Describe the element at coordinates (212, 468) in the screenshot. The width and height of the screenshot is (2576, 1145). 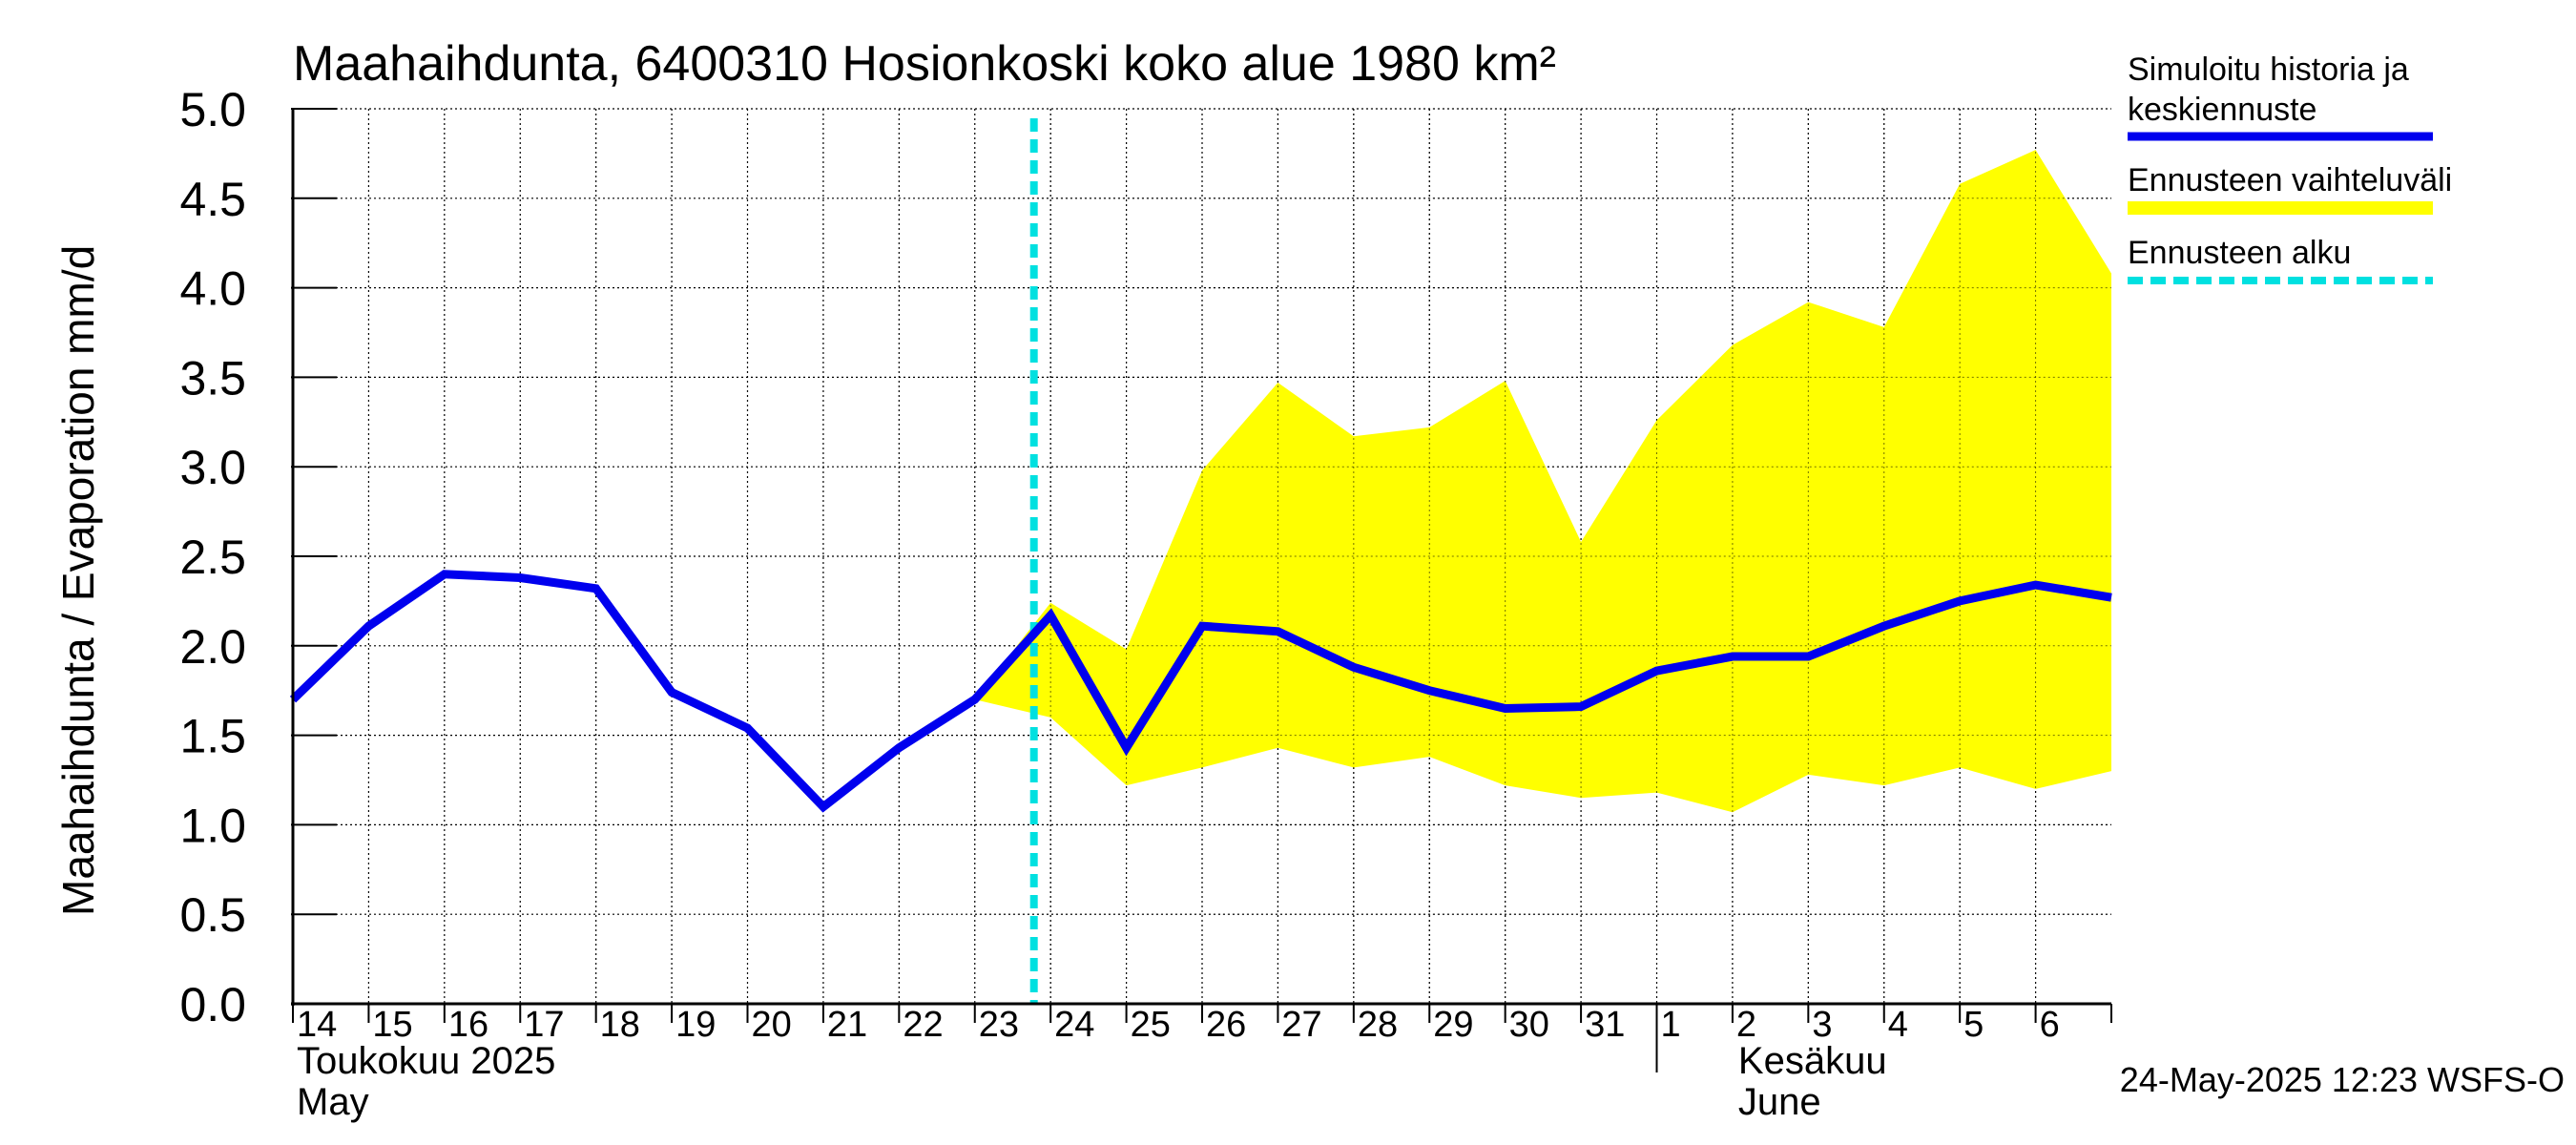
I see `y-tick-label: 3.0` at that location.